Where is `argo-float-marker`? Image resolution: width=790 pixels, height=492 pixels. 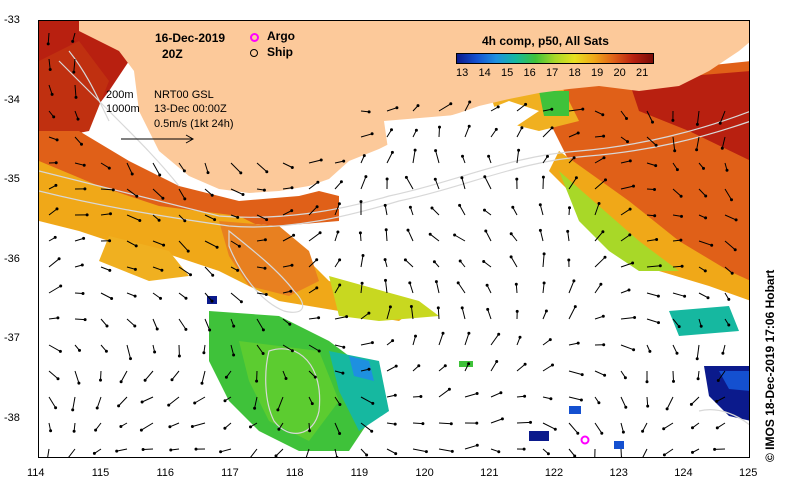 argo-float-marker is located at coordinates (585, 440).